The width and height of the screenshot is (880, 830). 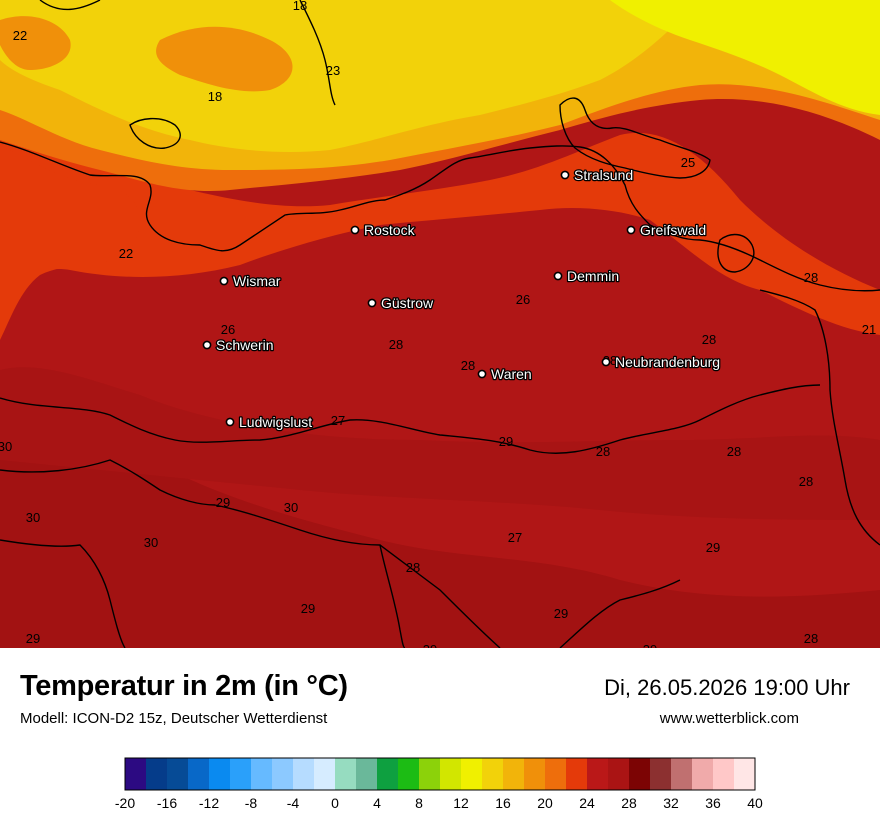 What do you see at coordinates (245, 345) in the screenshot?
I see `city-label: Schwerin` at bounding box center [245, 345].